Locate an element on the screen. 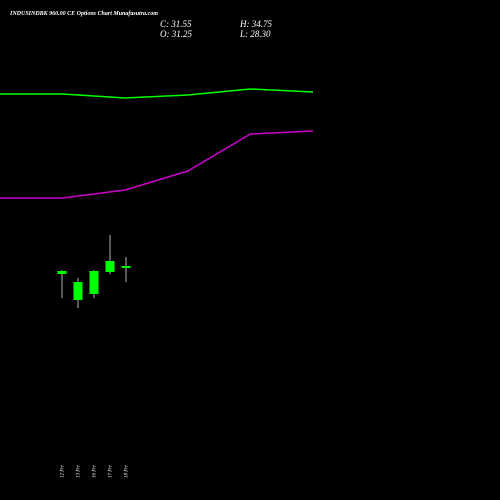 The height and width of the screenshot is (500, 500). x-tick-label: 18 Fri is located at coordinates (127, 471).